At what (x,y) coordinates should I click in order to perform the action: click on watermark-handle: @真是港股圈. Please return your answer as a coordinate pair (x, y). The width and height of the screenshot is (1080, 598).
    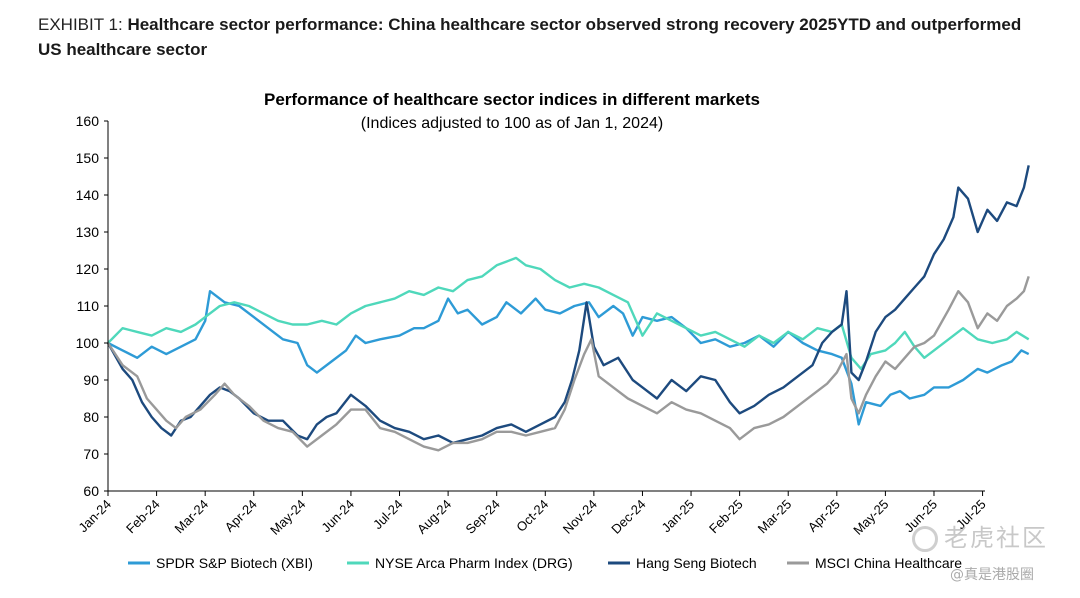
    Looking at the image, I should click on (992, 575).